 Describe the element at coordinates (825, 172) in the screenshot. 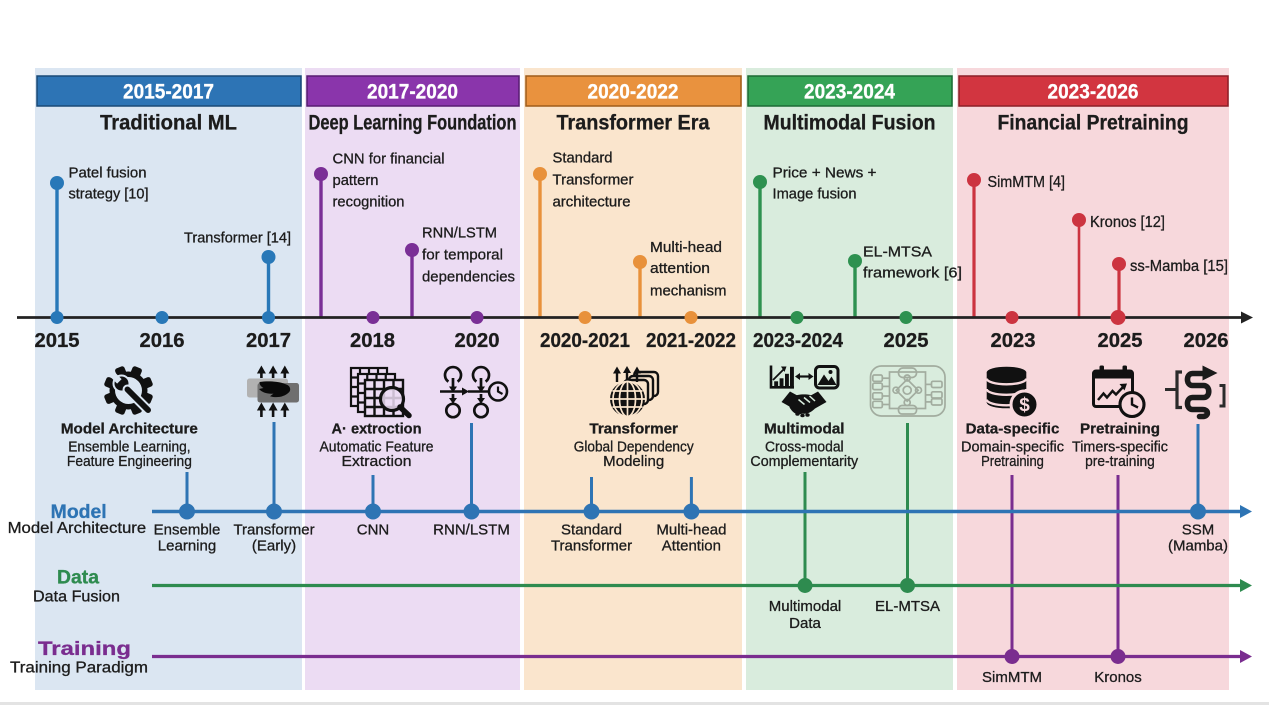

I see `svg-text: Price + News +` at that location.